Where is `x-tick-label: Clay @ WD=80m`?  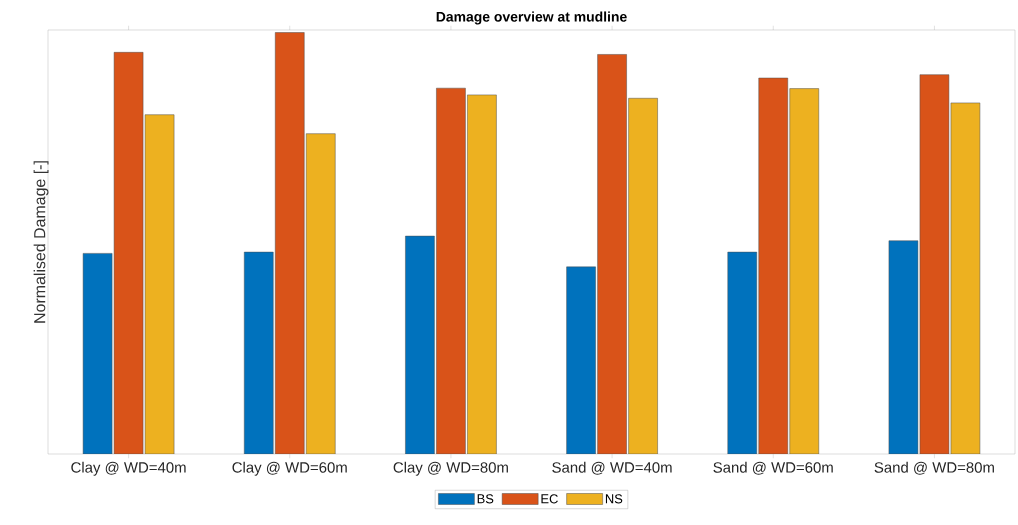 x-tick-label: Clay @ WD=80m is located at coordinates (450, 468).